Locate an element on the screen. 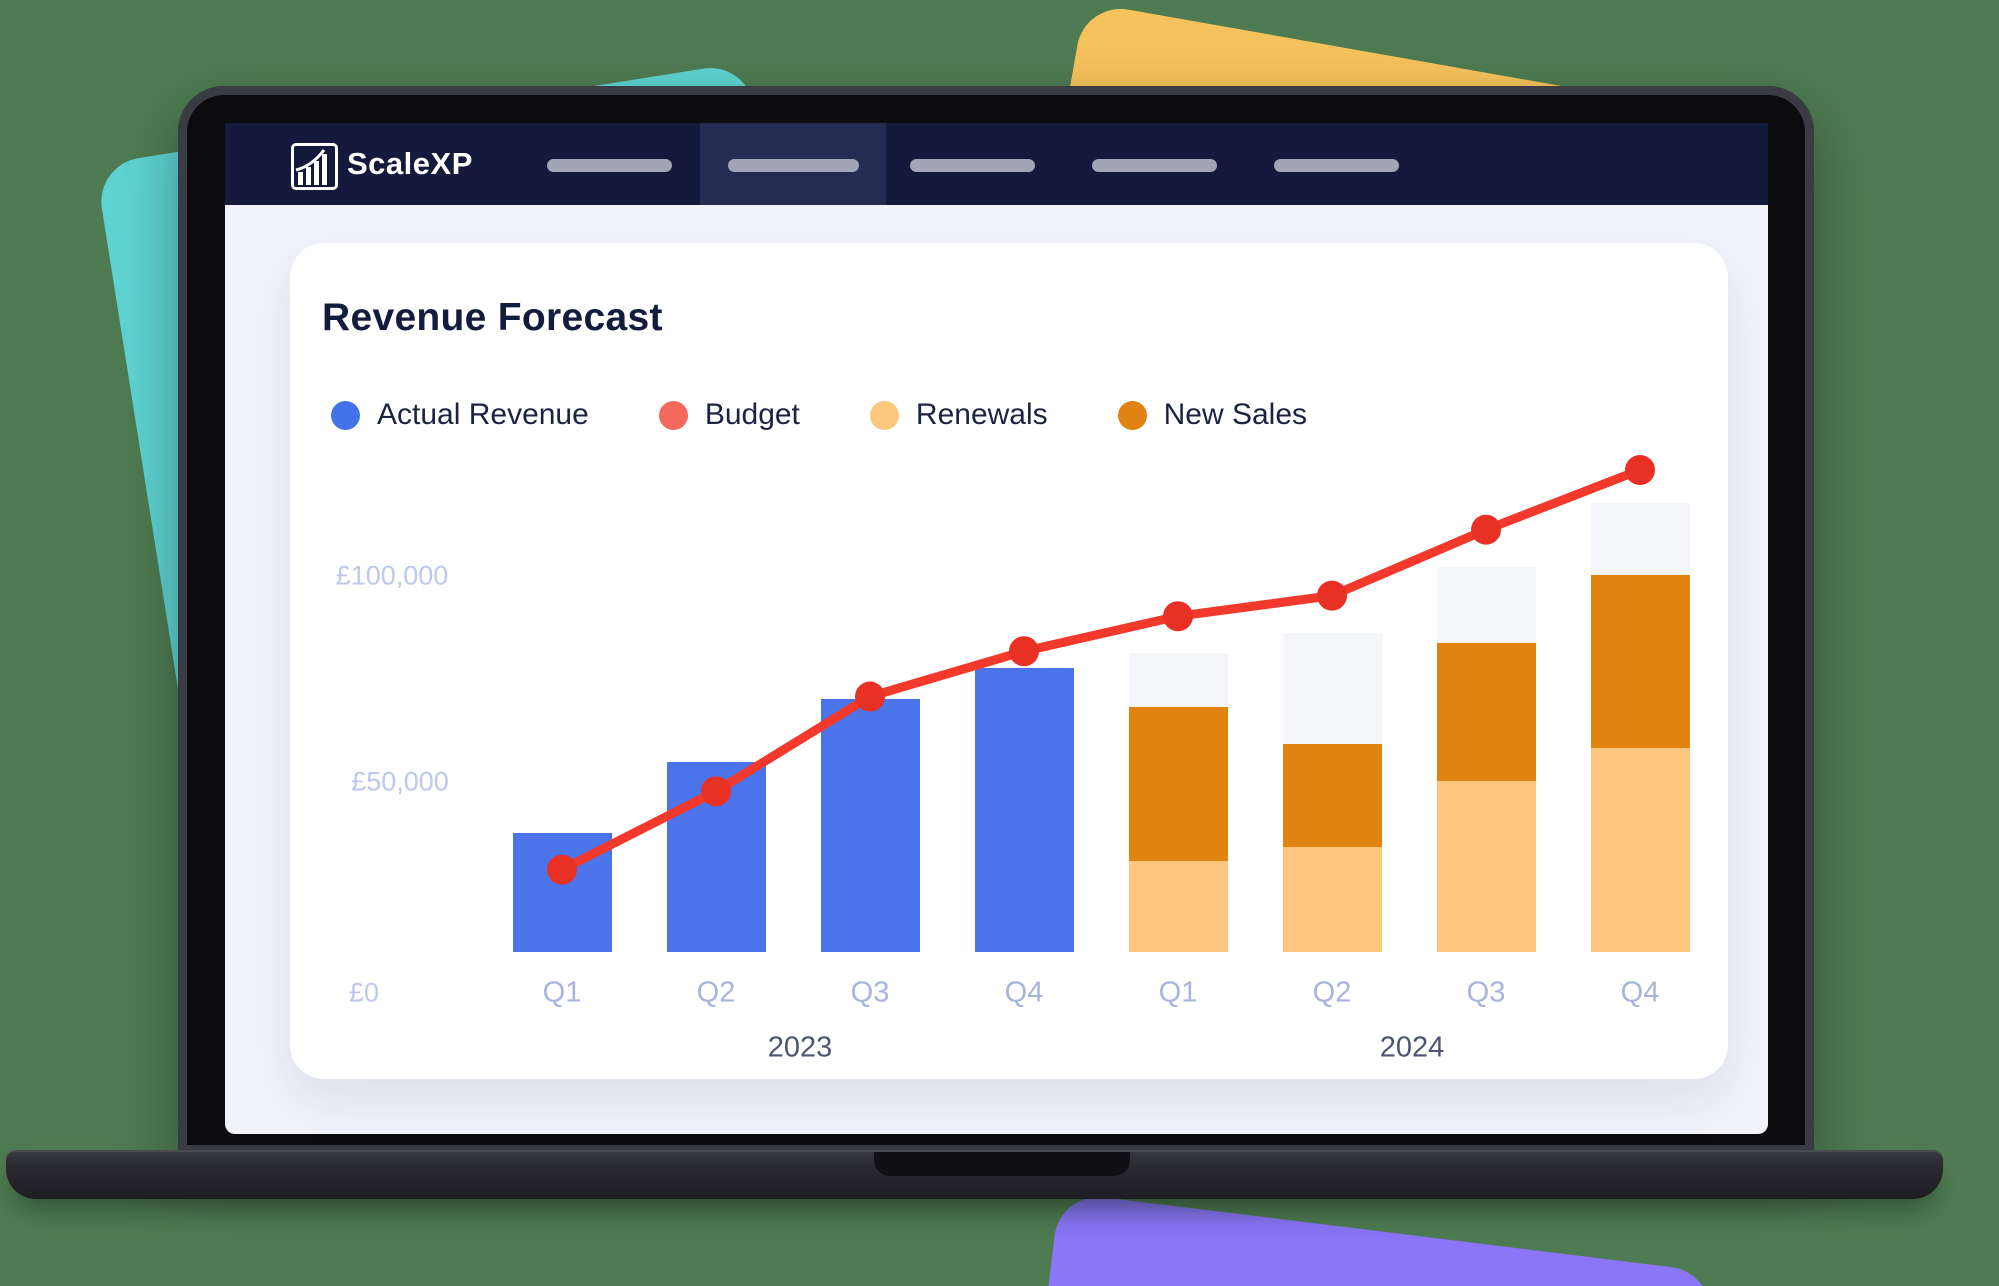 Image resolution: width=1999 pixels, height=1286 pixels. card-title: Revenue Forecast is located at coordinates (492, 317).